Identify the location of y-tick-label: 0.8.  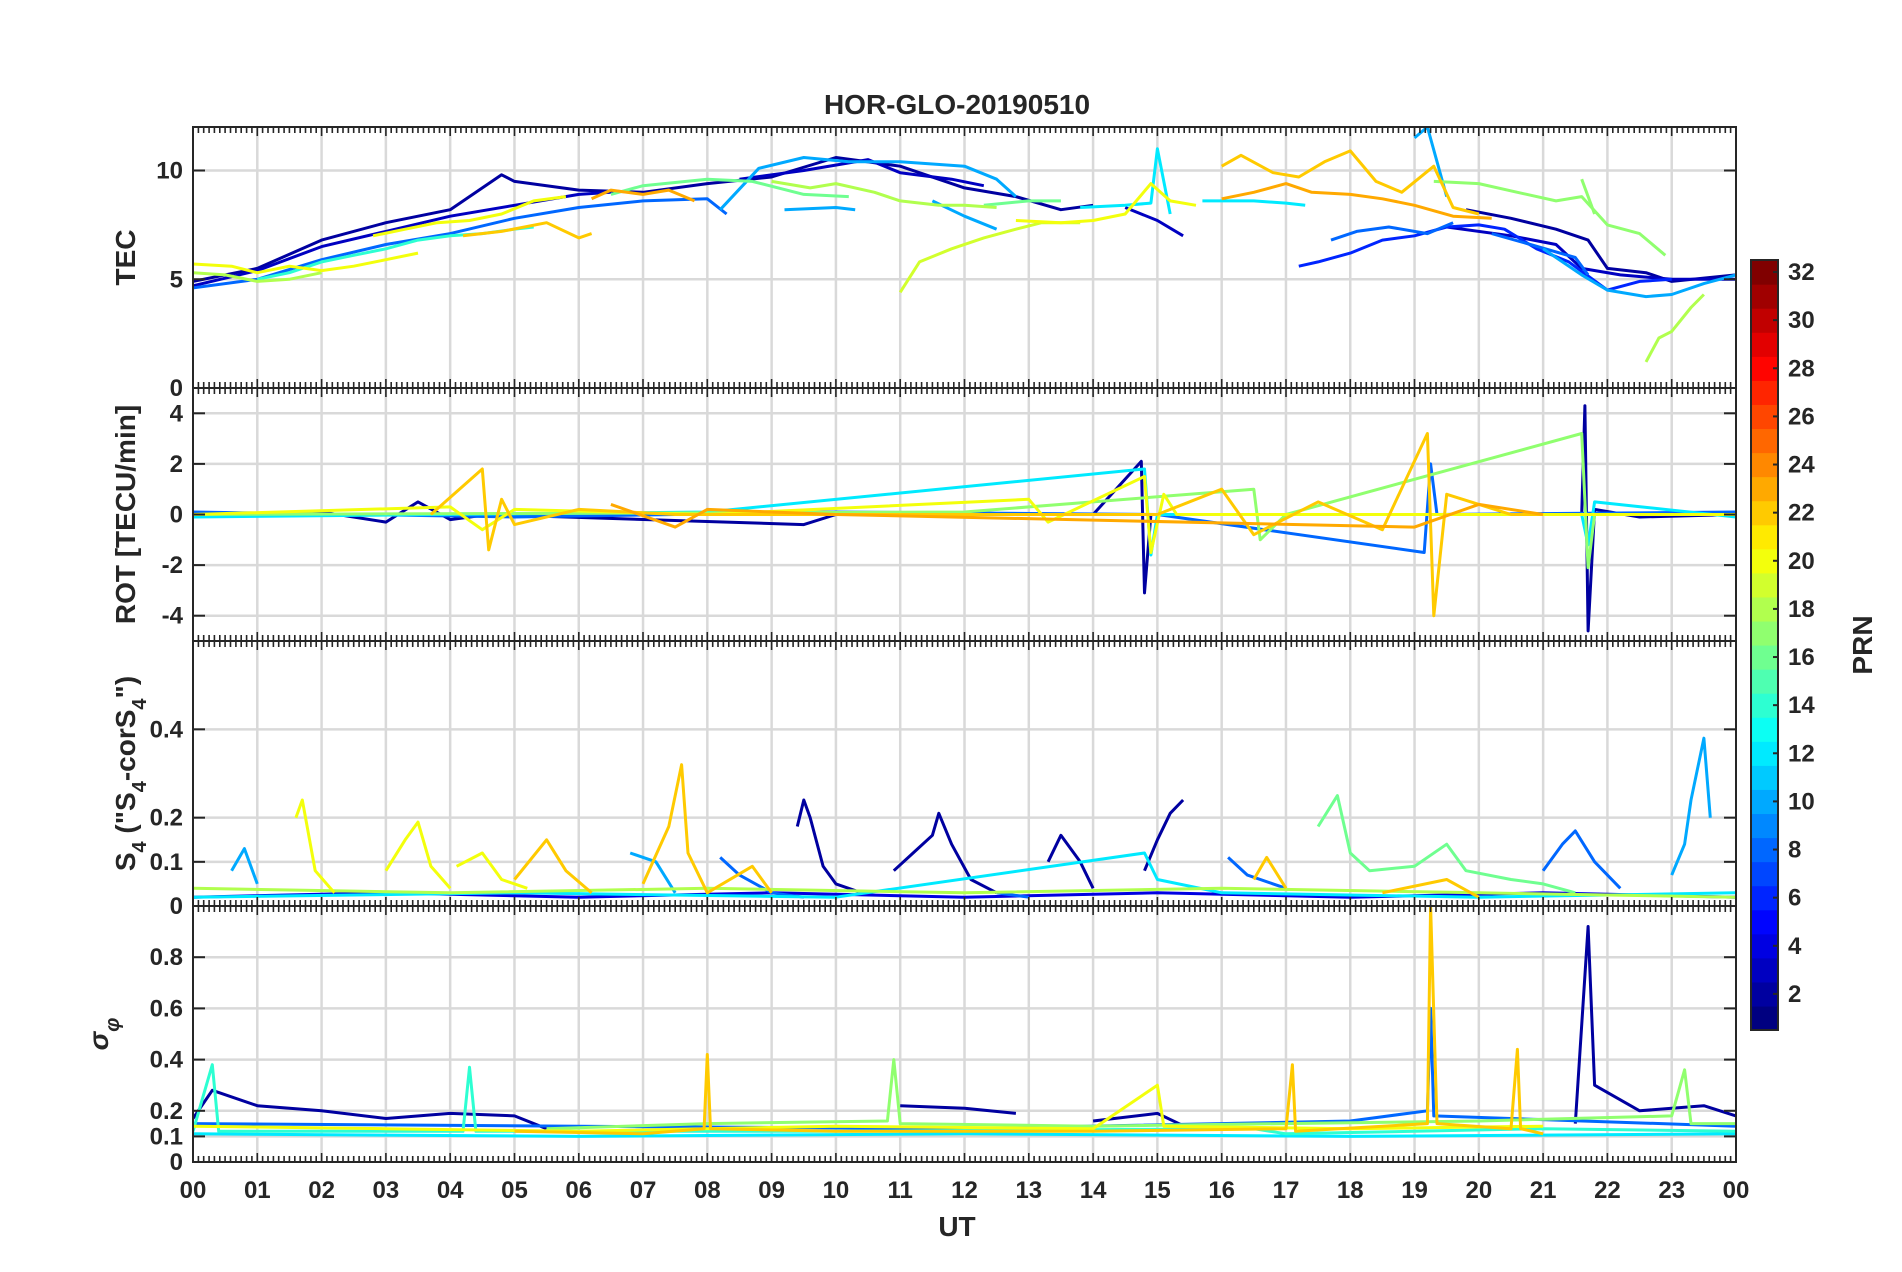
(166, 957).